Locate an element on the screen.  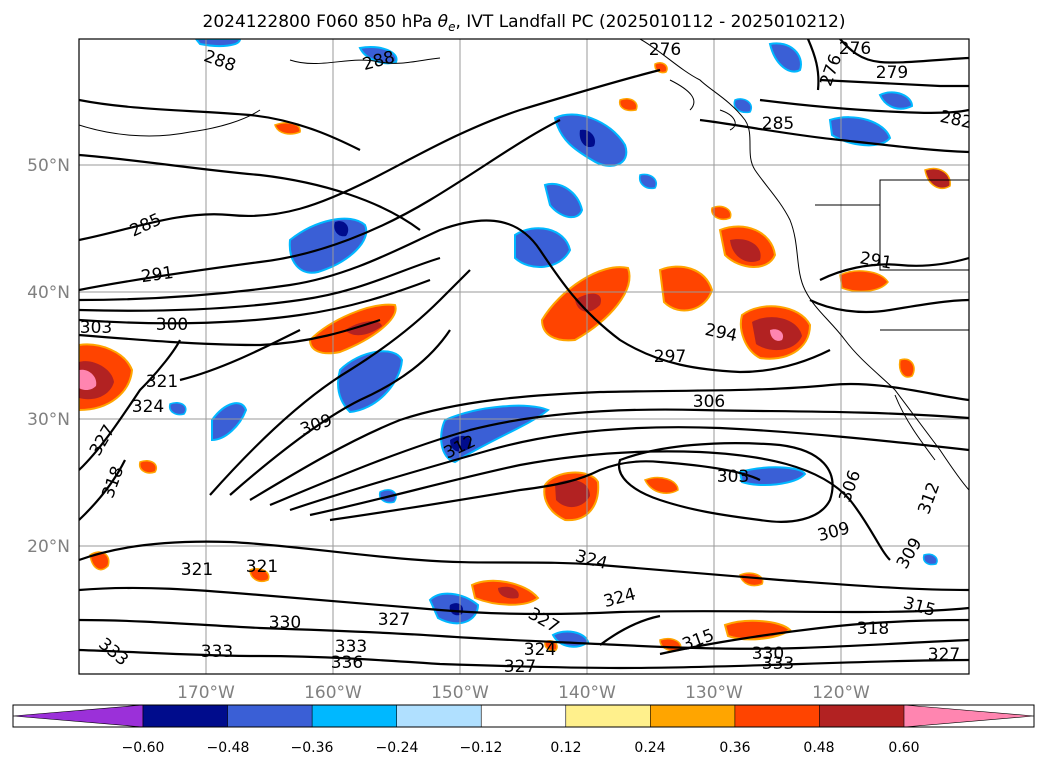
lon-label: 140°W is located at coordinates (587, 693).